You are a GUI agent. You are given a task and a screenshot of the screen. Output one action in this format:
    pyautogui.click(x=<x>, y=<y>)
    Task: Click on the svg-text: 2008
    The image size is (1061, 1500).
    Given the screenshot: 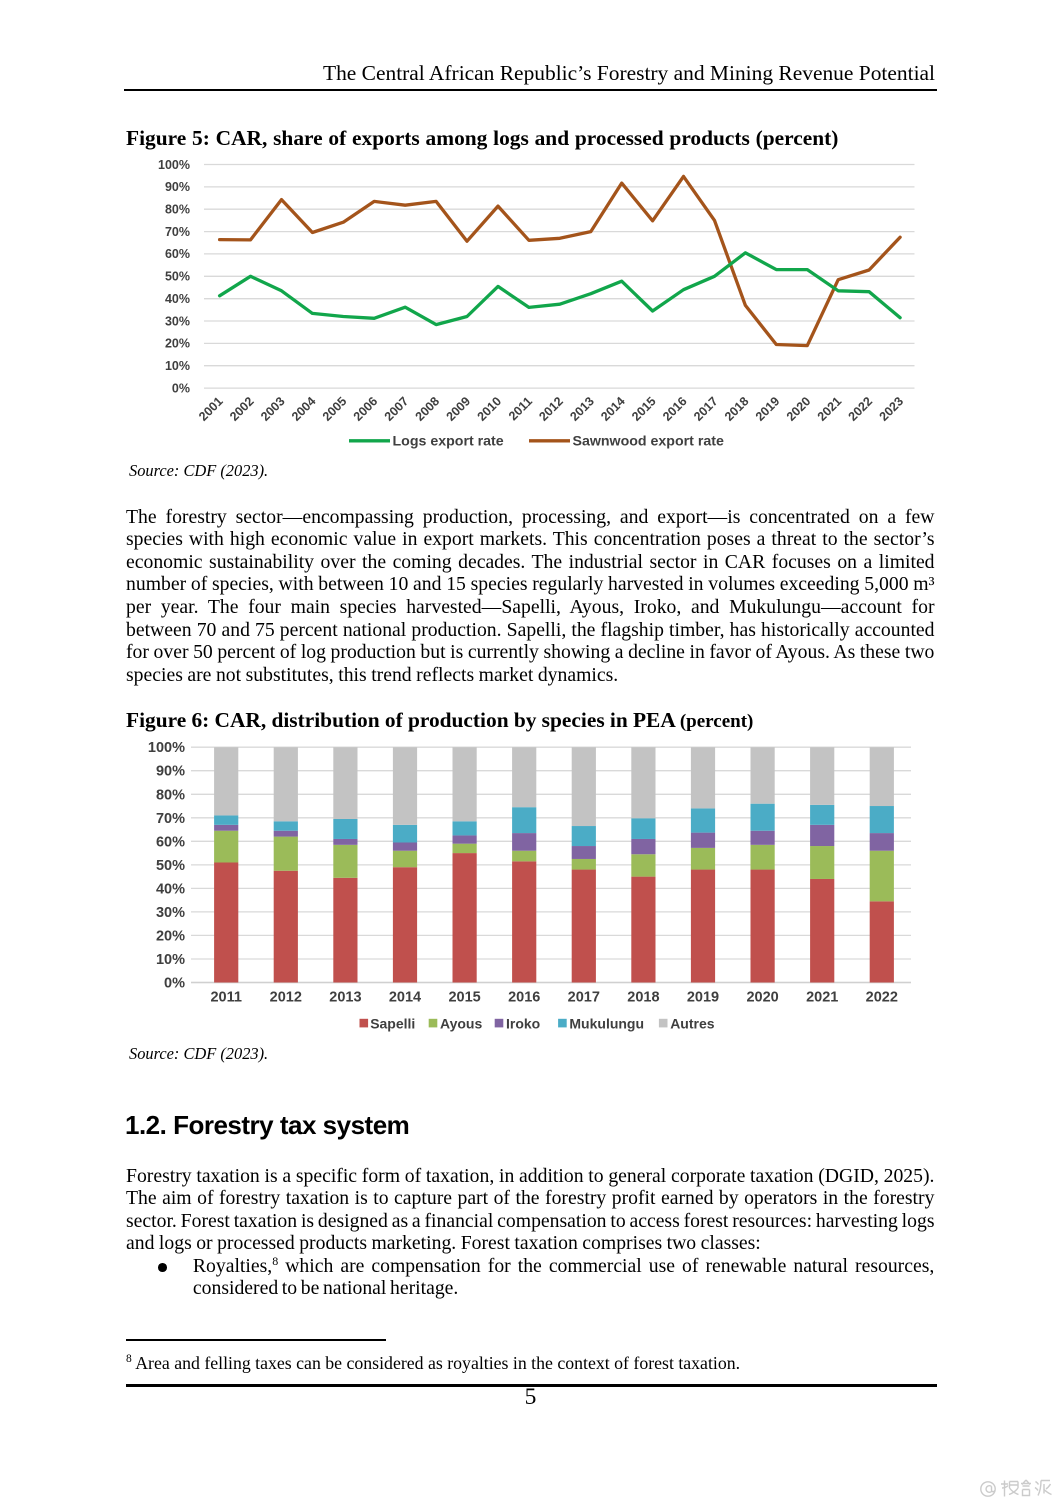 What is the action you would take?
    pyautogui.click(x=428, y=409)
    